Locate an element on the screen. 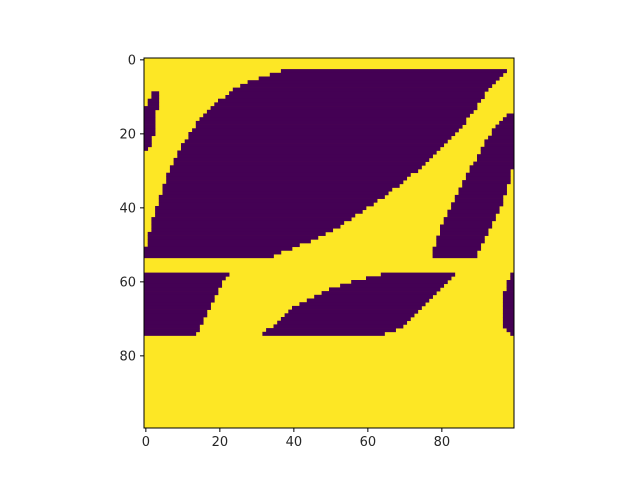 The height and width of the screenshot is (480, 640). x-tick-label: 20 is located at coordinates (220, 442).